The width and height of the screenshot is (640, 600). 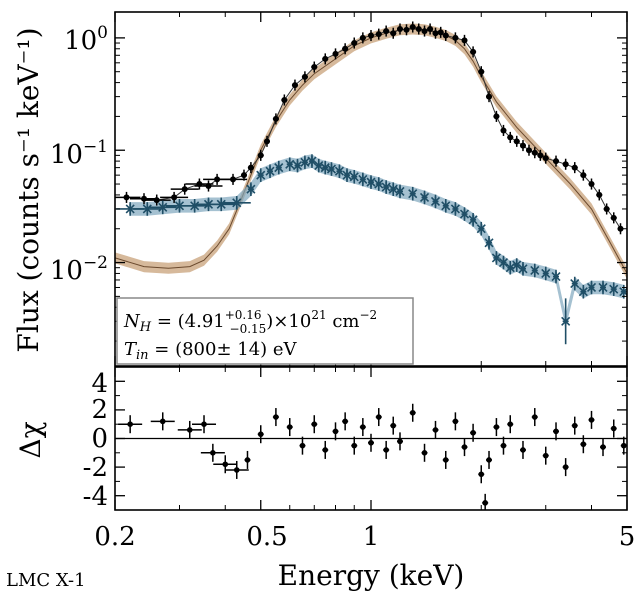 I want to click on rtick-label-m4: -4, so click(x=95, y=497).